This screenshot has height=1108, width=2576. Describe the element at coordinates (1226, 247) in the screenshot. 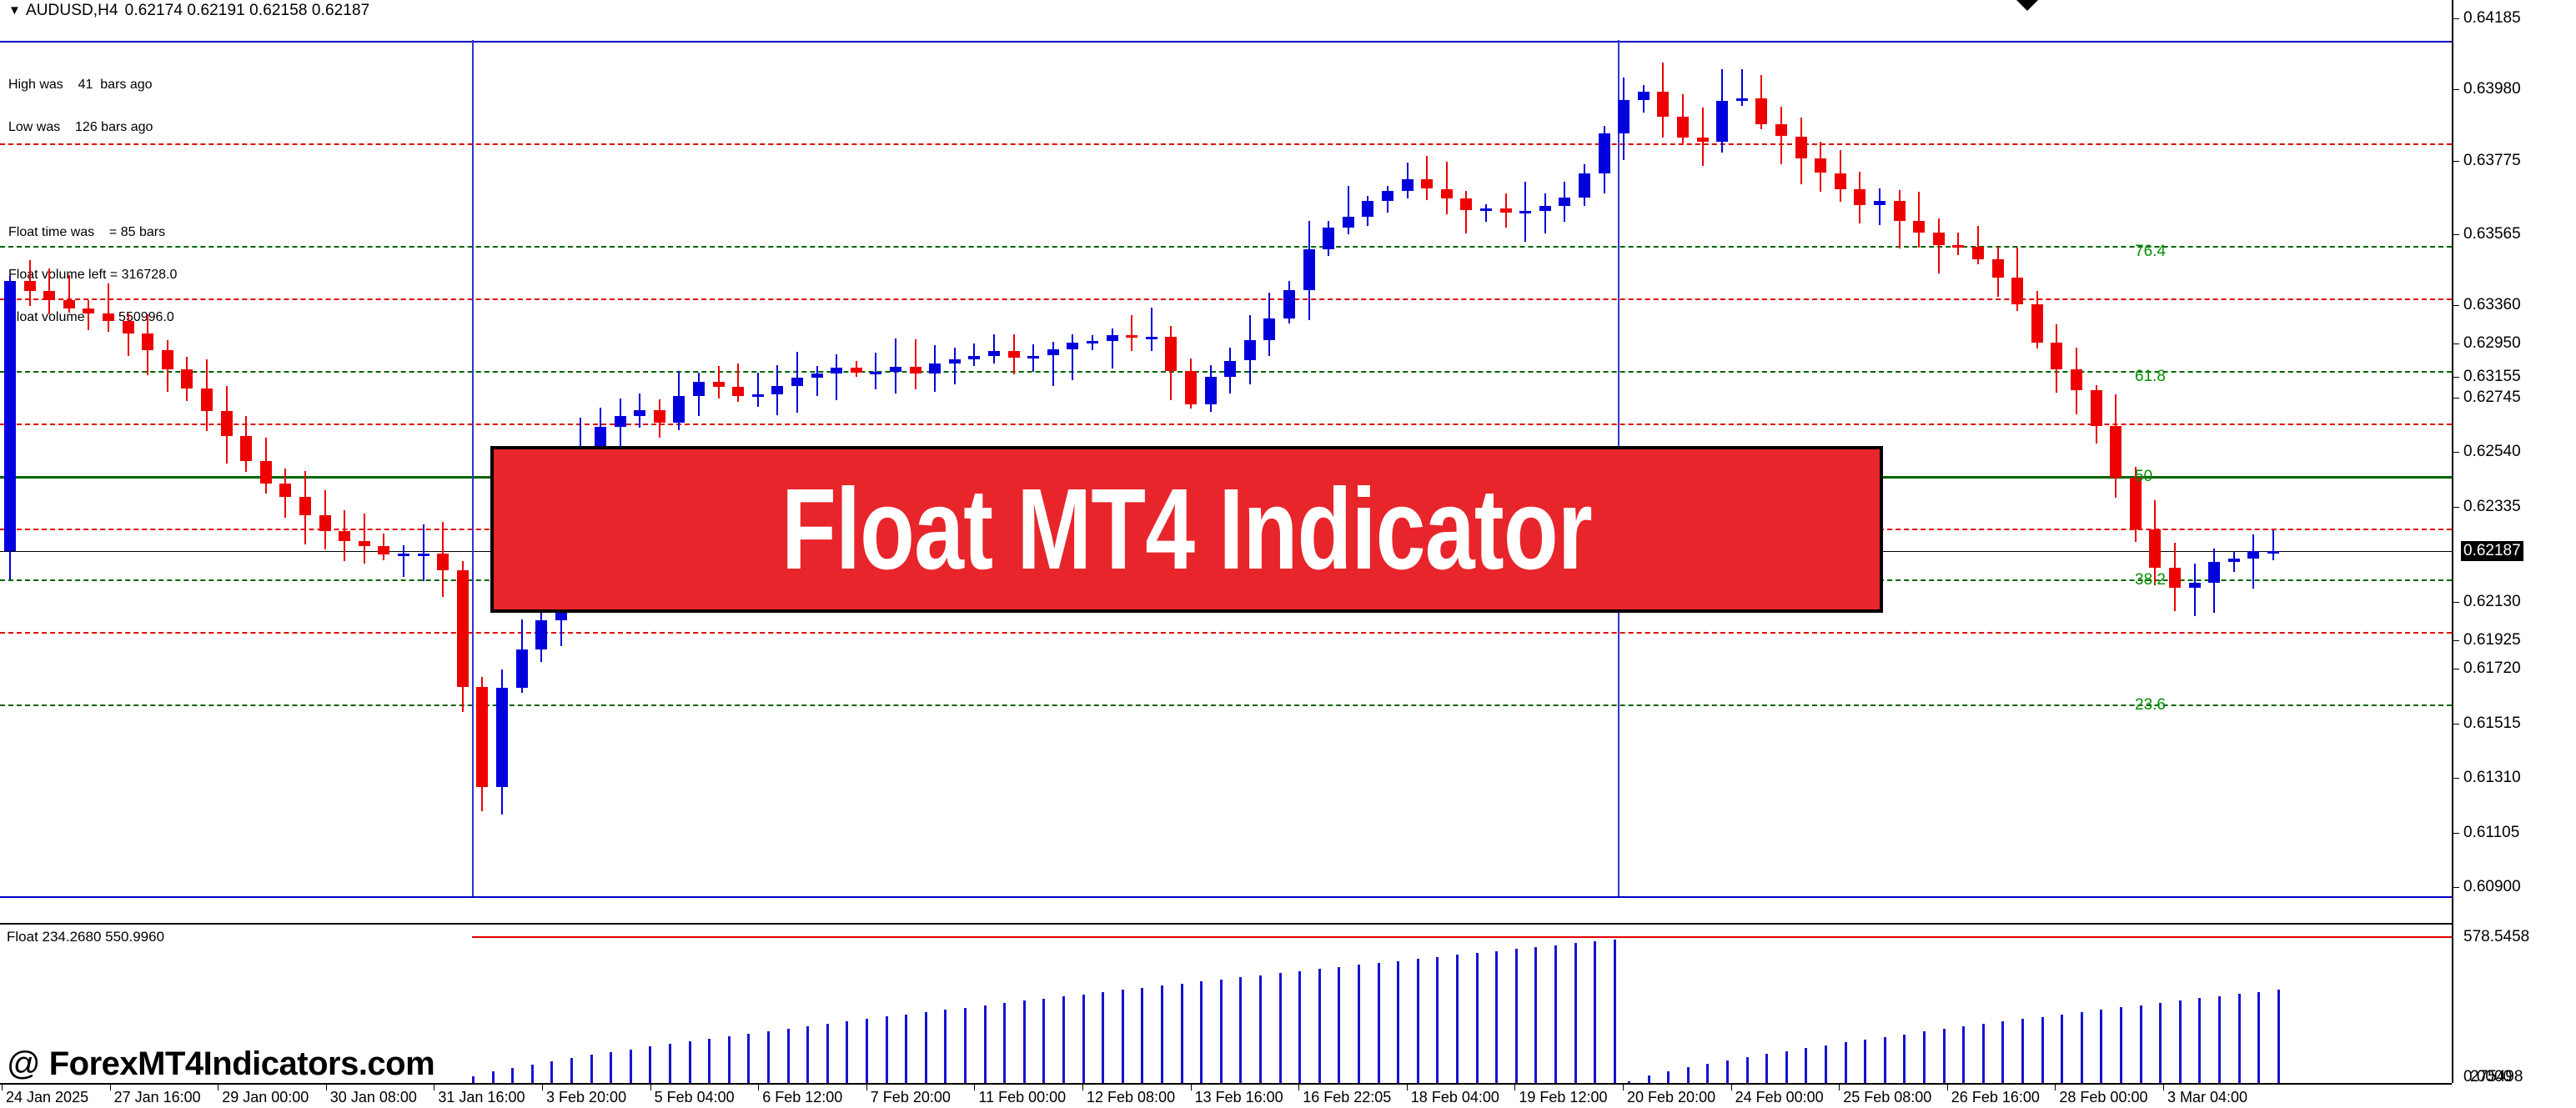

I see `level-line-fib-76.4` at that location.